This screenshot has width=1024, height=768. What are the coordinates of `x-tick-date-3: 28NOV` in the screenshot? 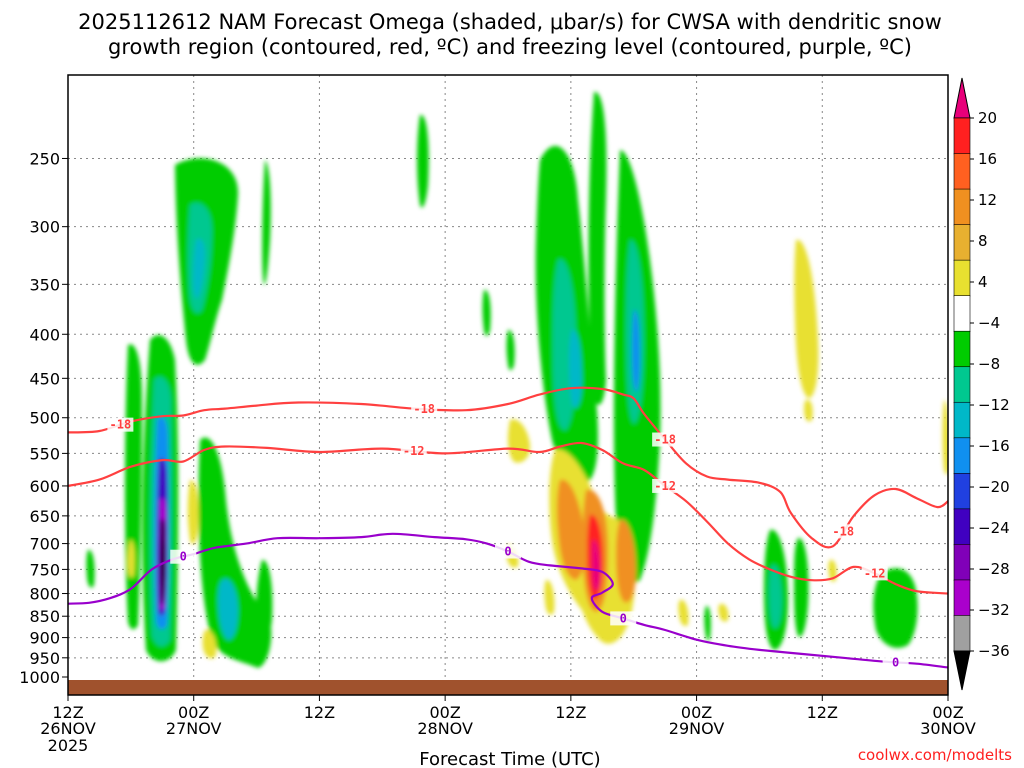 It's located at (445, 728).